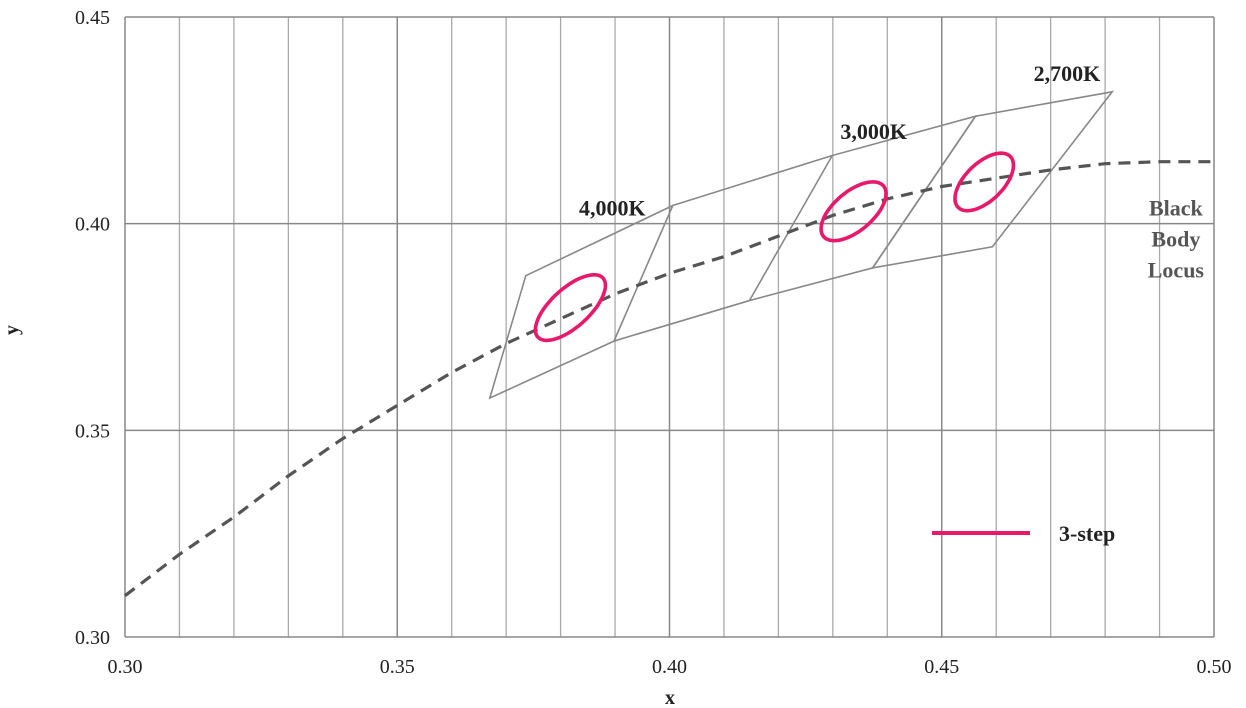 This screenshot has width=1246, height=708. What do you see at coordinates (1176, 207) in the screenshot?
I see `annotation-black: Black` at bounding box center [1176, 207].